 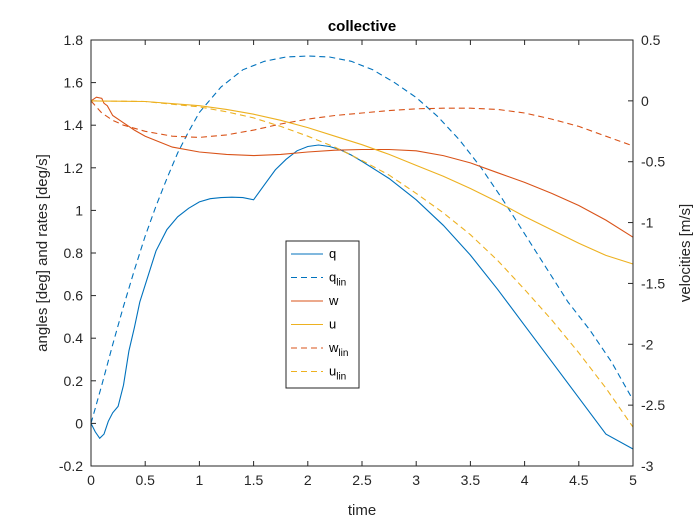 What do you see at coordinates (651, 40) in the screenshot?
I see `y-right-tick-label: 0.5` at bounding box center [651, 40].